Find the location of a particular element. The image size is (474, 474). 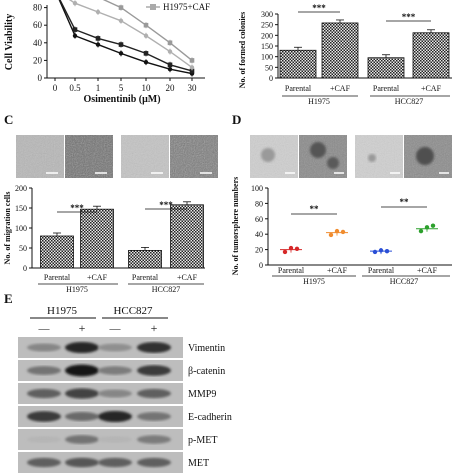

panel-d-micrographs is located at coordinates (351, 156).